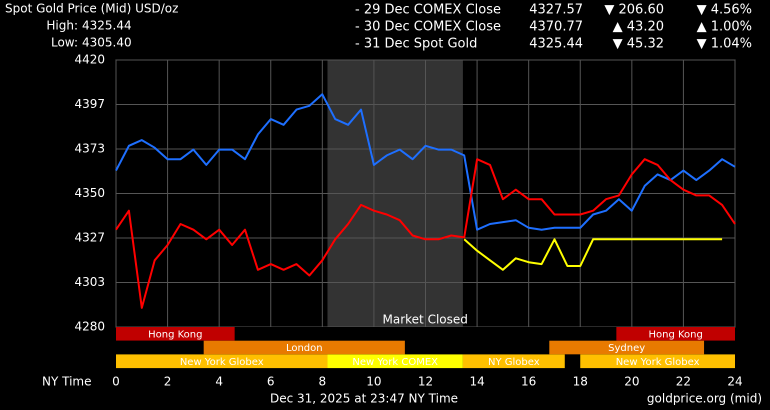 The image size is (770, 410). Describe the element at coordinates (89, 149) in the screenshot. I see `y-tick-label: 4373` at that location.